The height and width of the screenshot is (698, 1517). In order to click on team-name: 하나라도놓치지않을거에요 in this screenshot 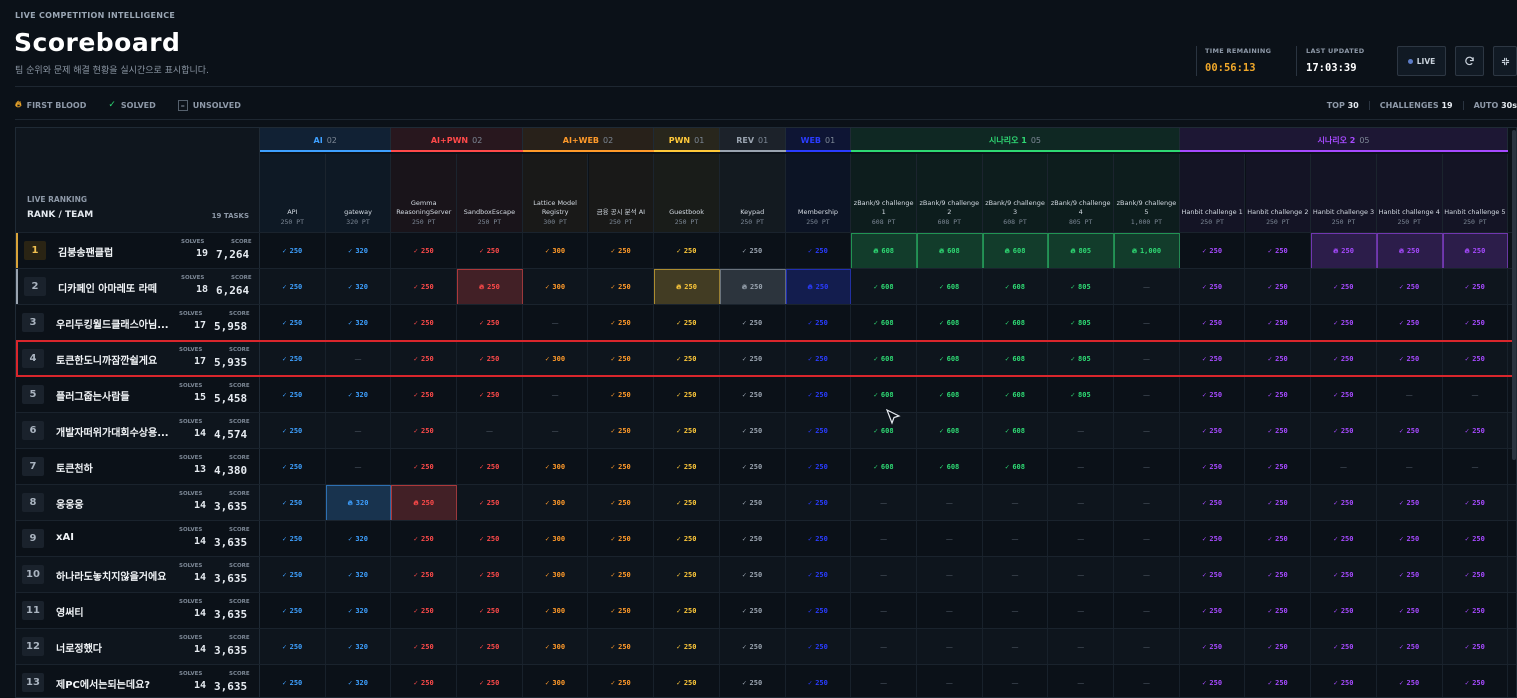, I will do `click(111, 577)`.